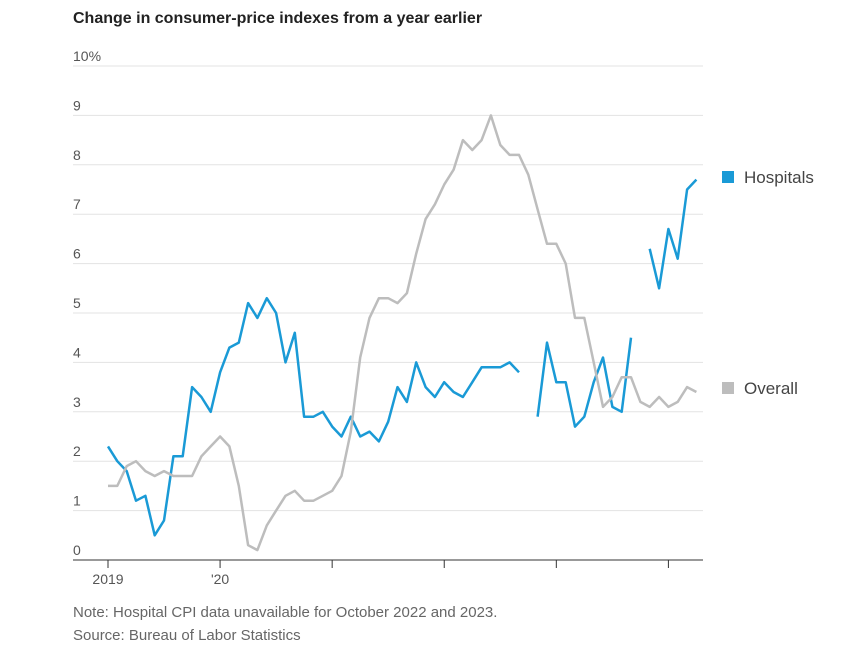 This screenshot has width=866, height=652. I want to click on y-tick-label: 10%, so click(87, 56).